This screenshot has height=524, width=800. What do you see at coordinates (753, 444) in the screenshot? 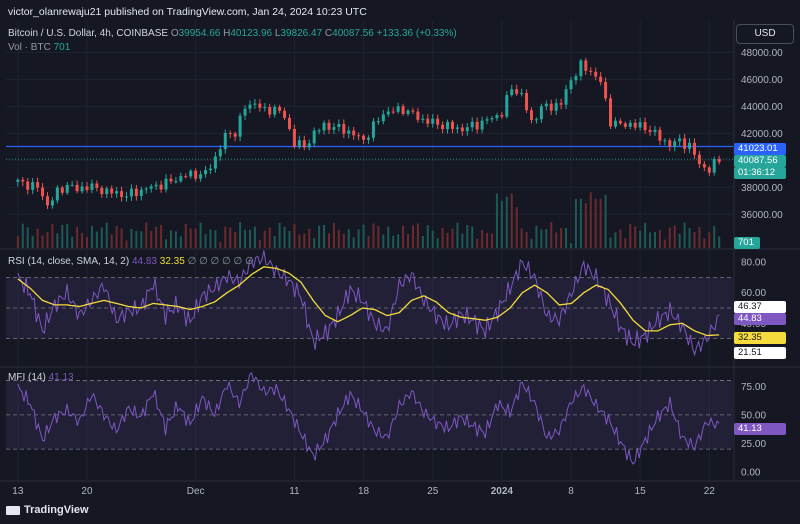
I see `mfi-tick-label: 25.00` at bounding box center [753, 444].